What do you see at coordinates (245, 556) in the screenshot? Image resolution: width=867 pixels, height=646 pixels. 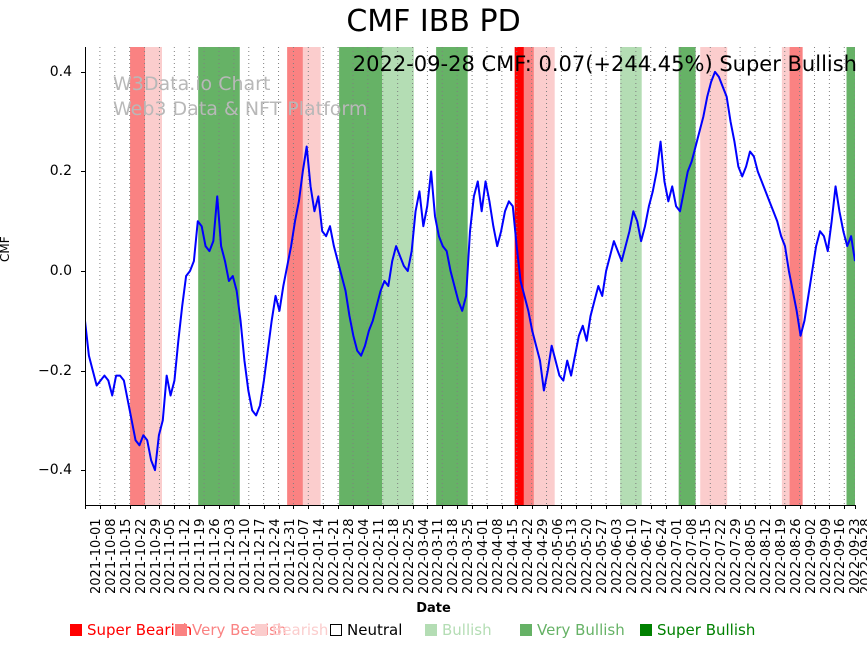 I see `x-tick-label: 2021-12-10` at bounding box center [245, 556].